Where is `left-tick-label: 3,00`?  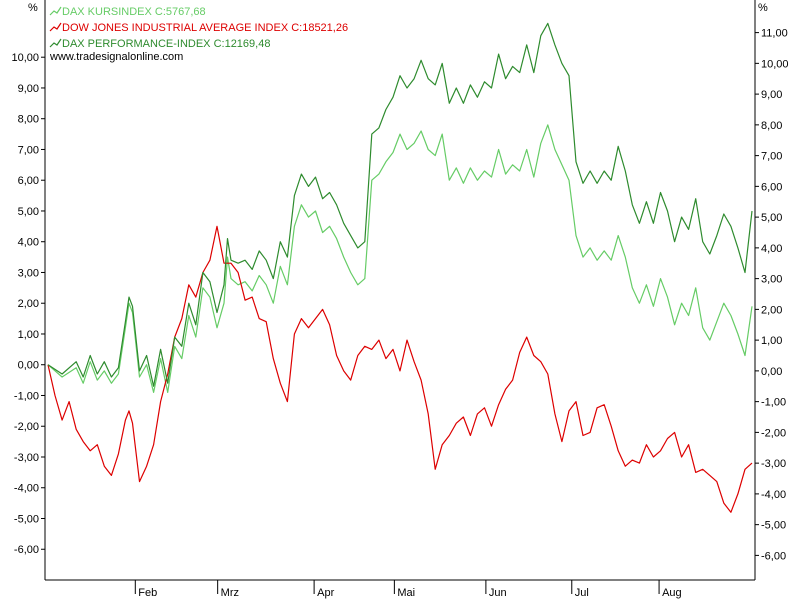
left-tick-label: 3,00 is located at coordinates (28, 273).